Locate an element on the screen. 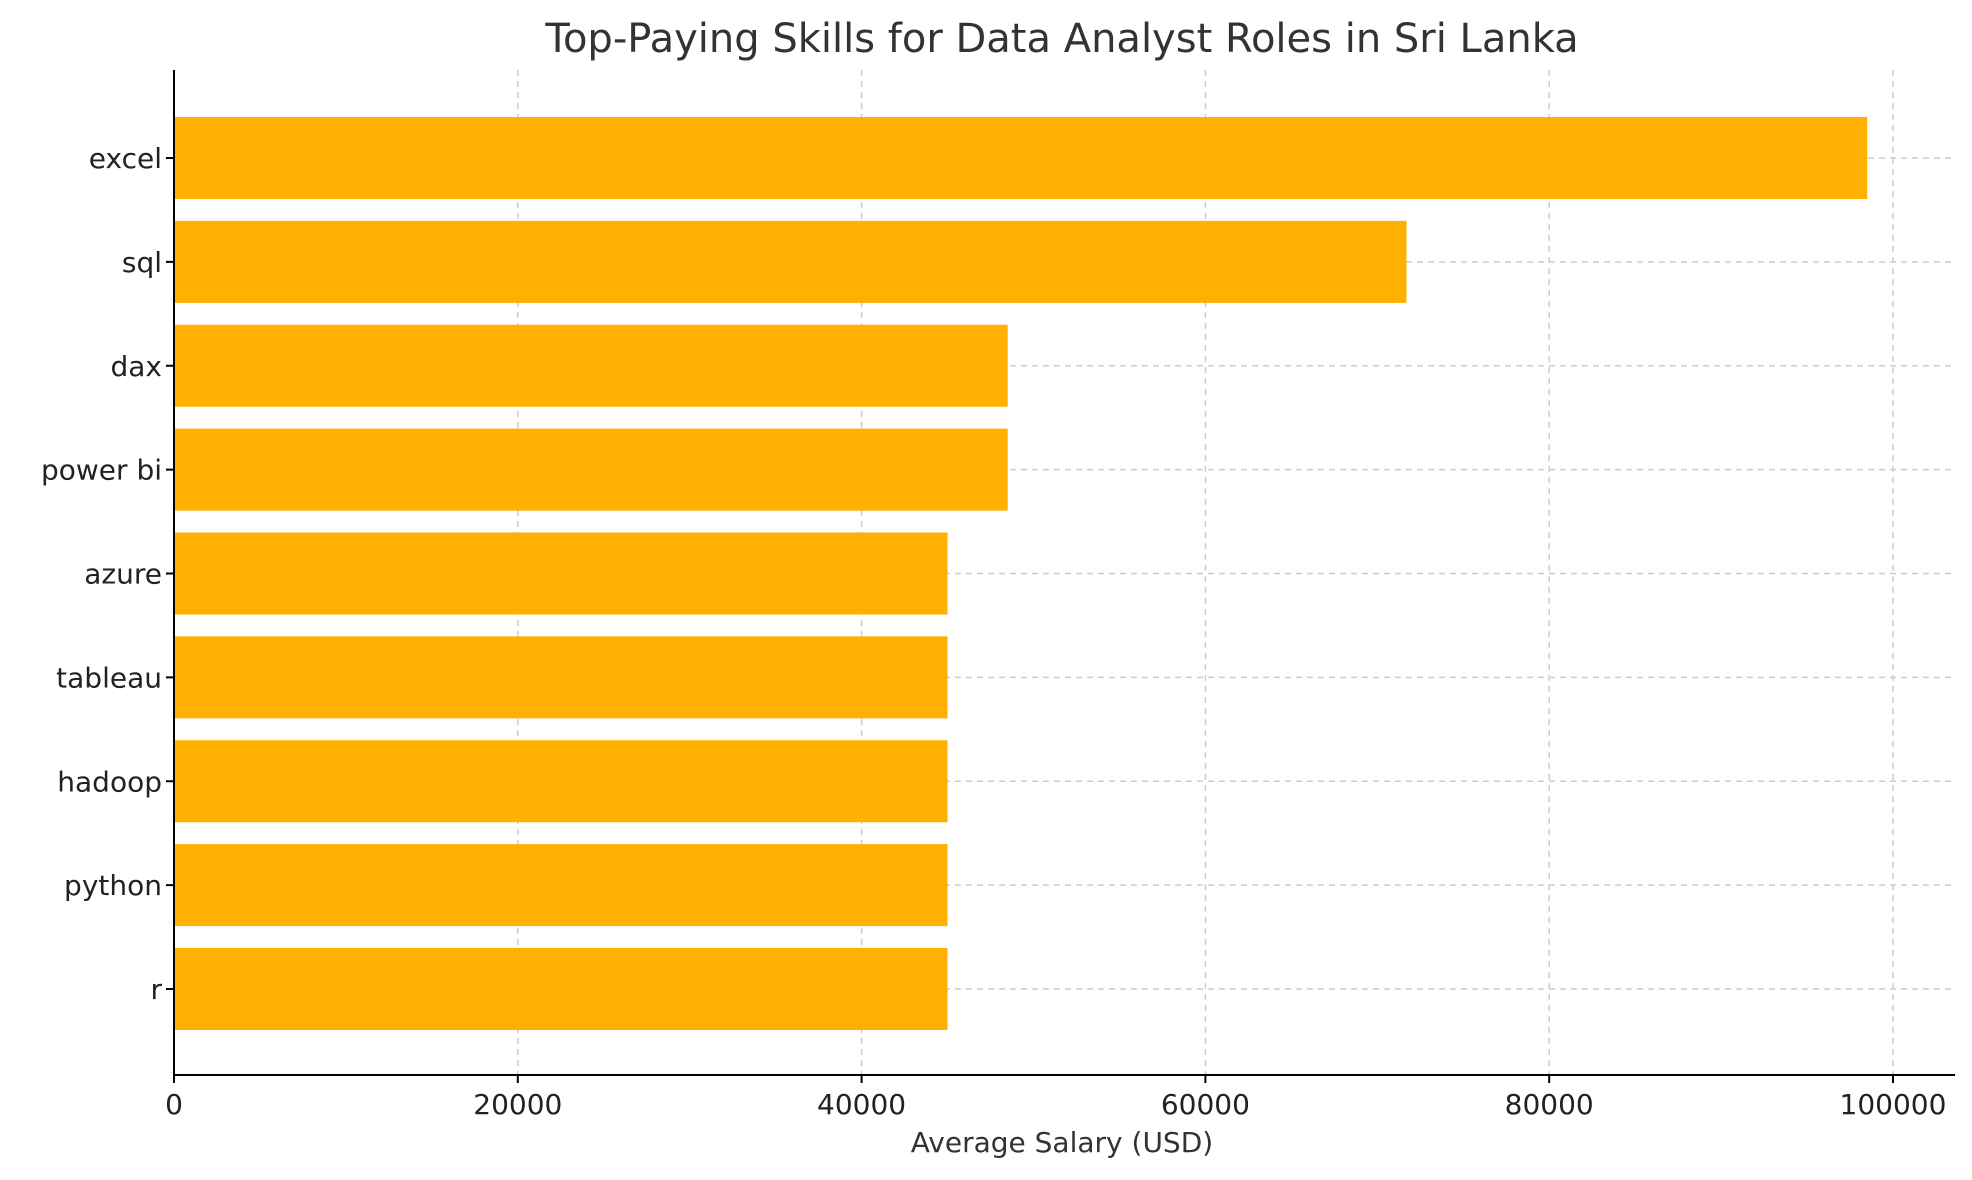  bar-python is located at coordinates (561, 885).